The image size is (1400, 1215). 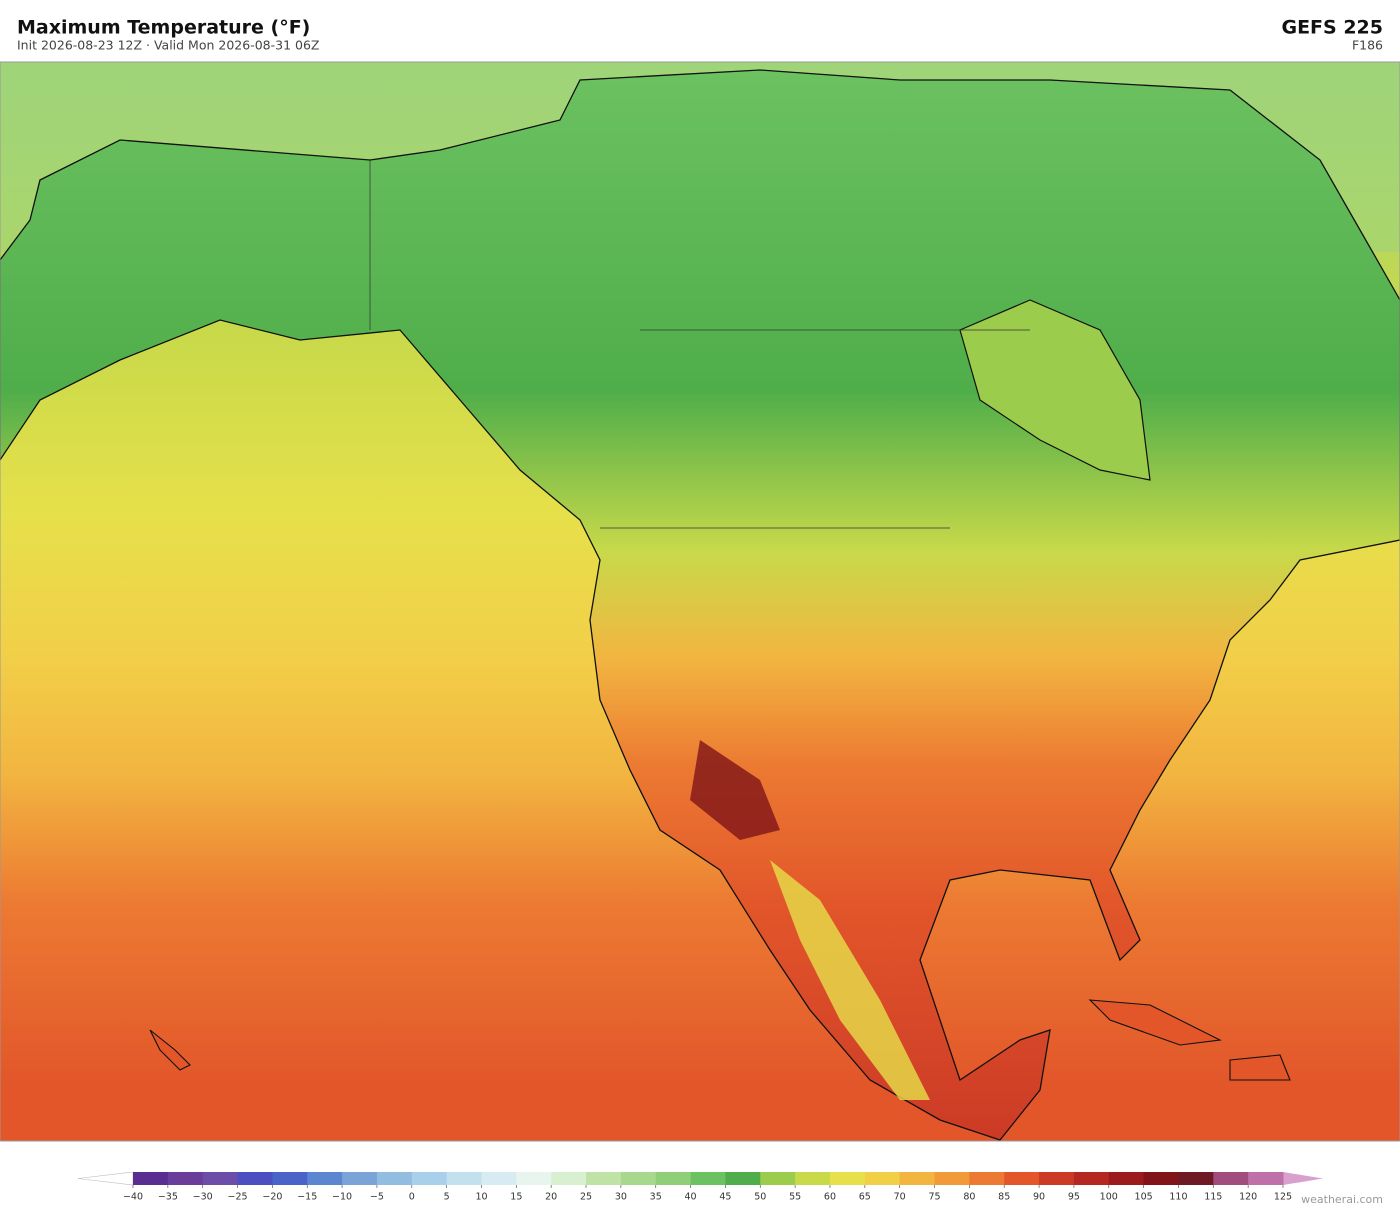 What do you see at coordinates (735, 790) in the screenshot?
I see `desert-heat` at bounding box center [735, 790].